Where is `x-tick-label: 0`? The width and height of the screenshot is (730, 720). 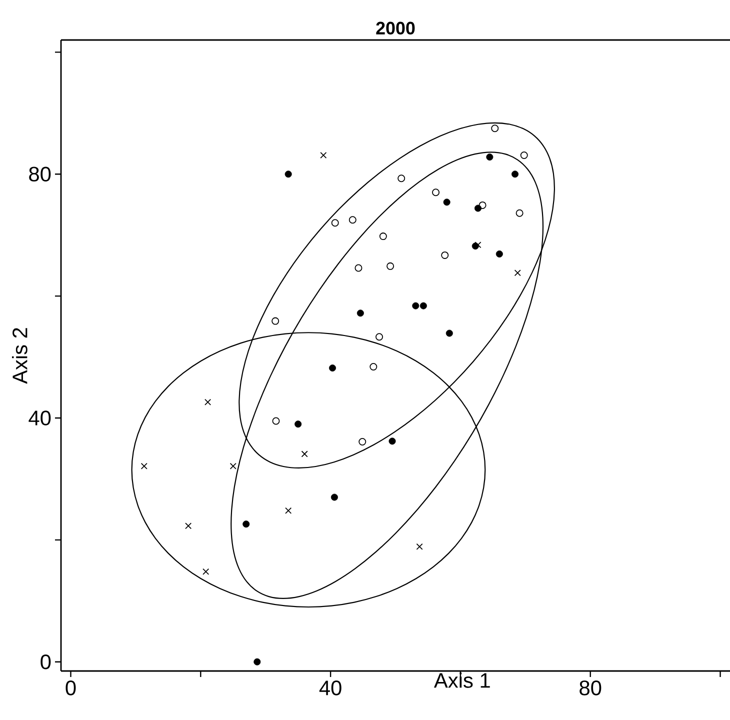 x-tick-label: 0 is located at coordinates (71, 688).